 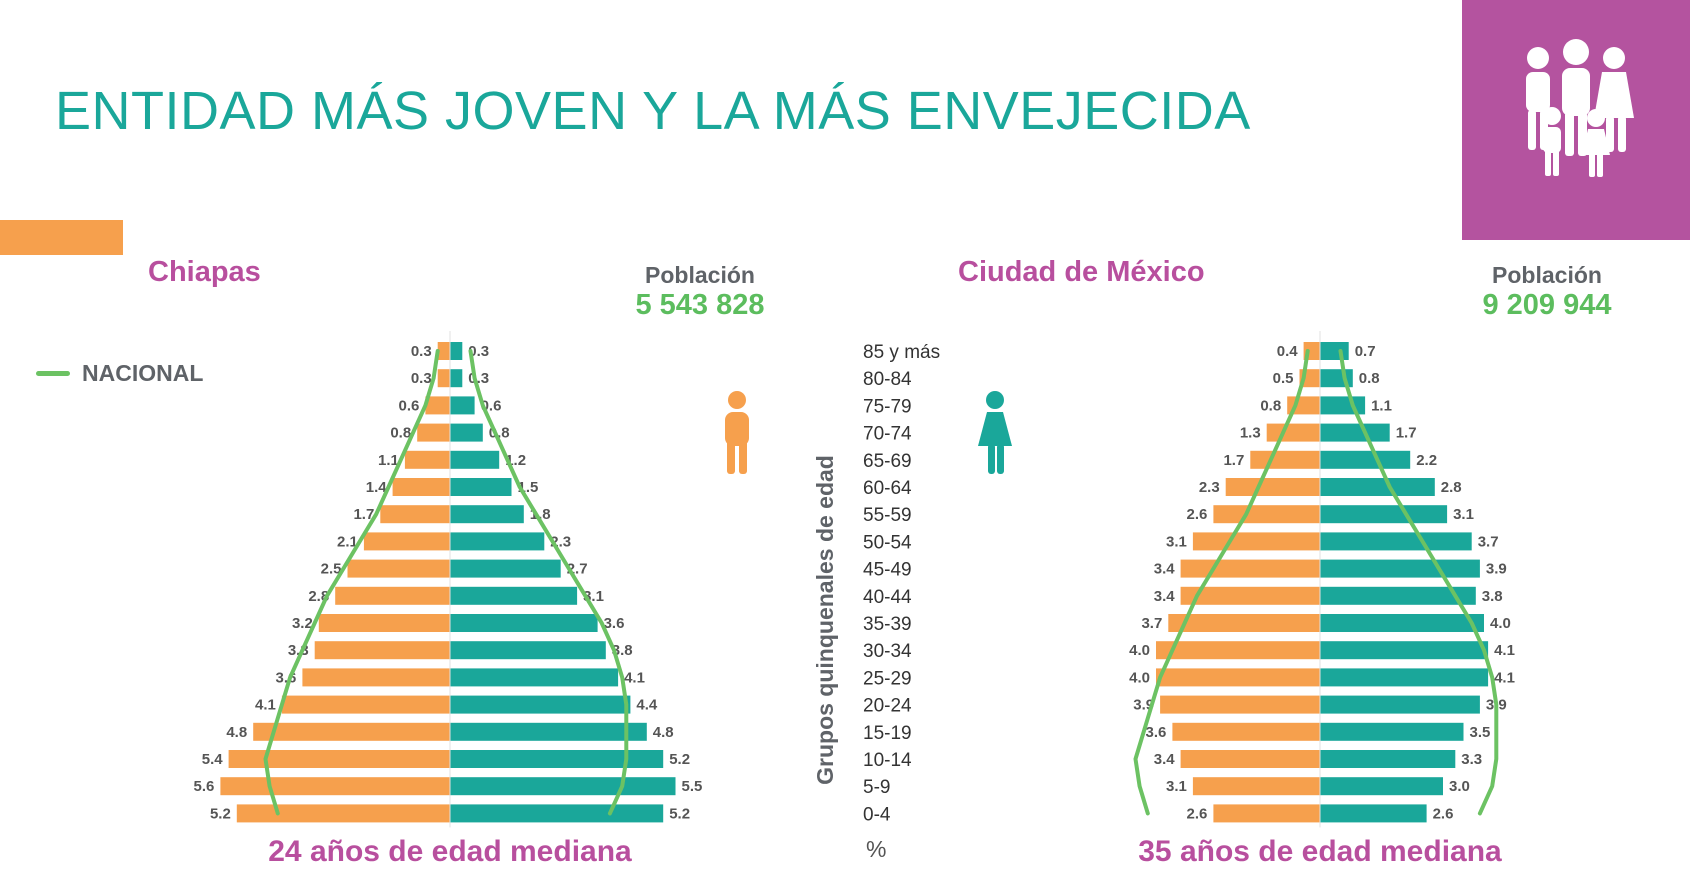 I want to click on age-group-label: 55-59, so click(x=887, y=515).